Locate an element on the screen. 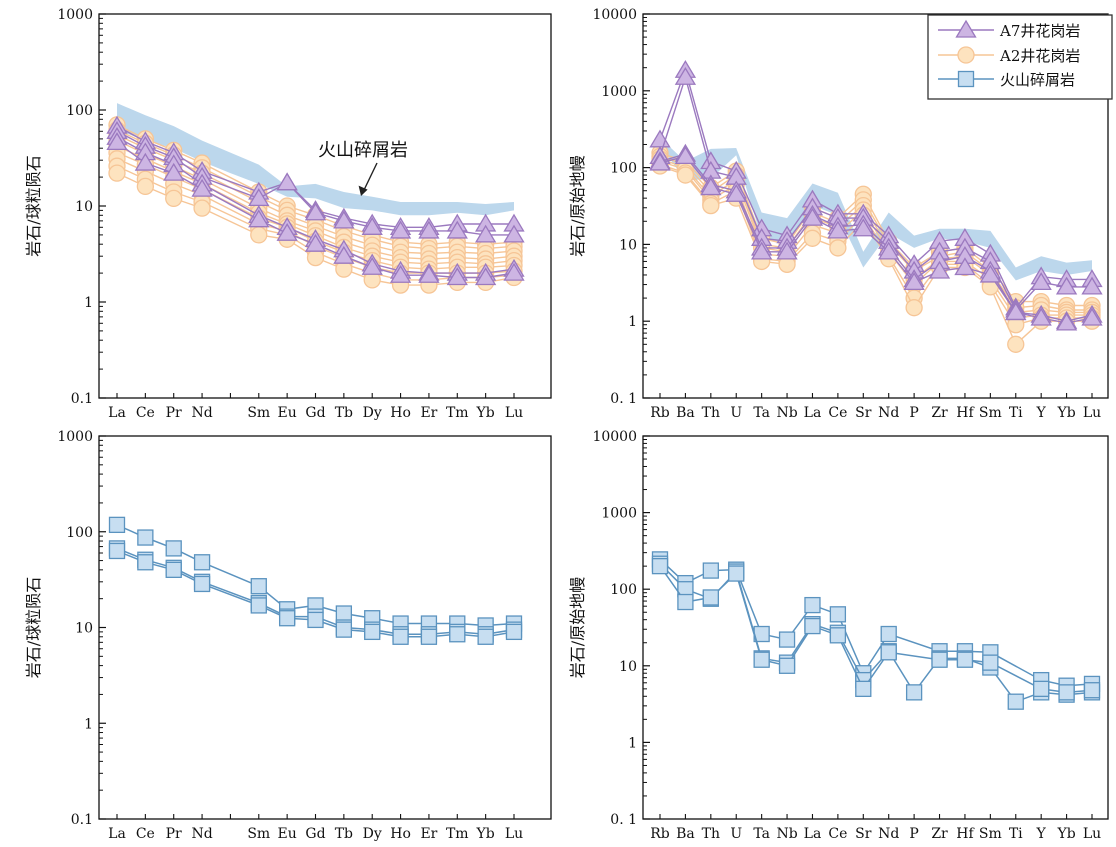  legend-item-a7: A7井花岗岩 is located at coordinates (1009, 29).